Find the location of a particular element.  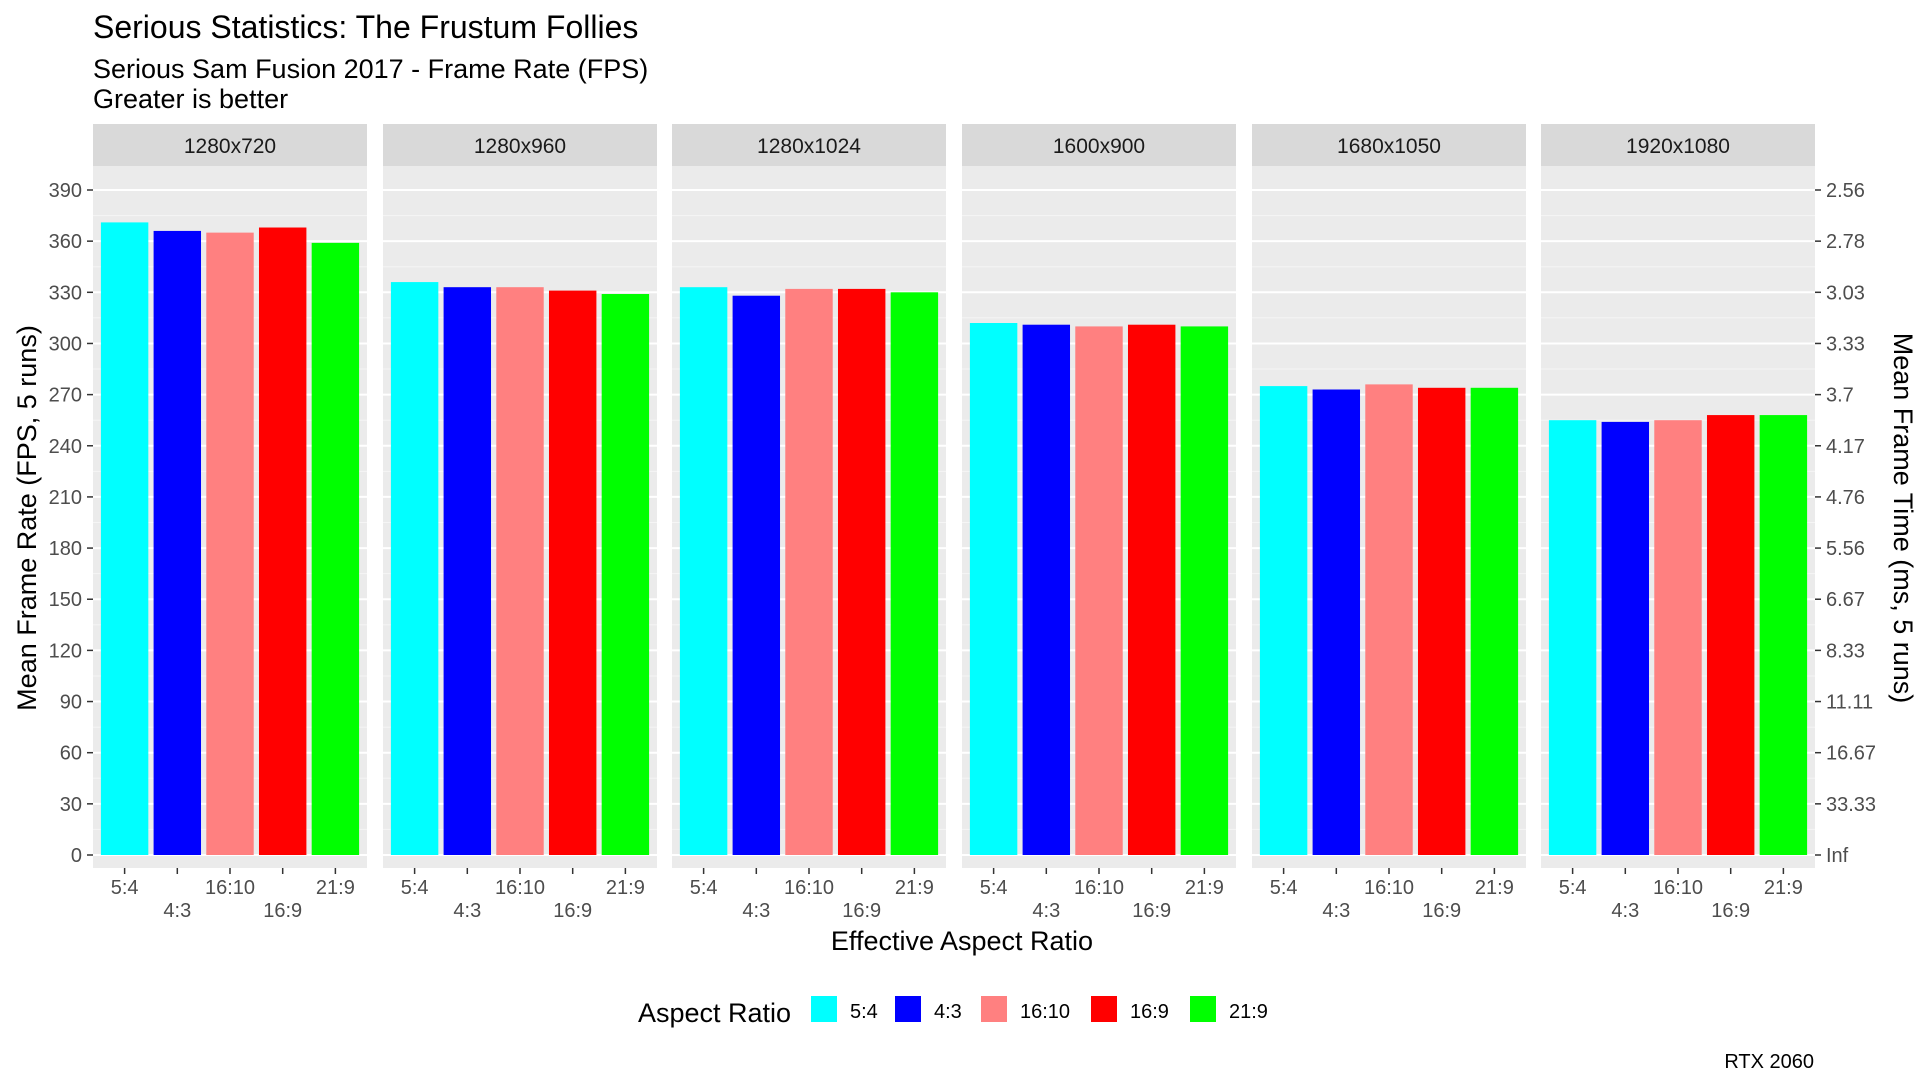

x-axis-title: Effective Aspect Ratio is located at coordinates (962, 941).